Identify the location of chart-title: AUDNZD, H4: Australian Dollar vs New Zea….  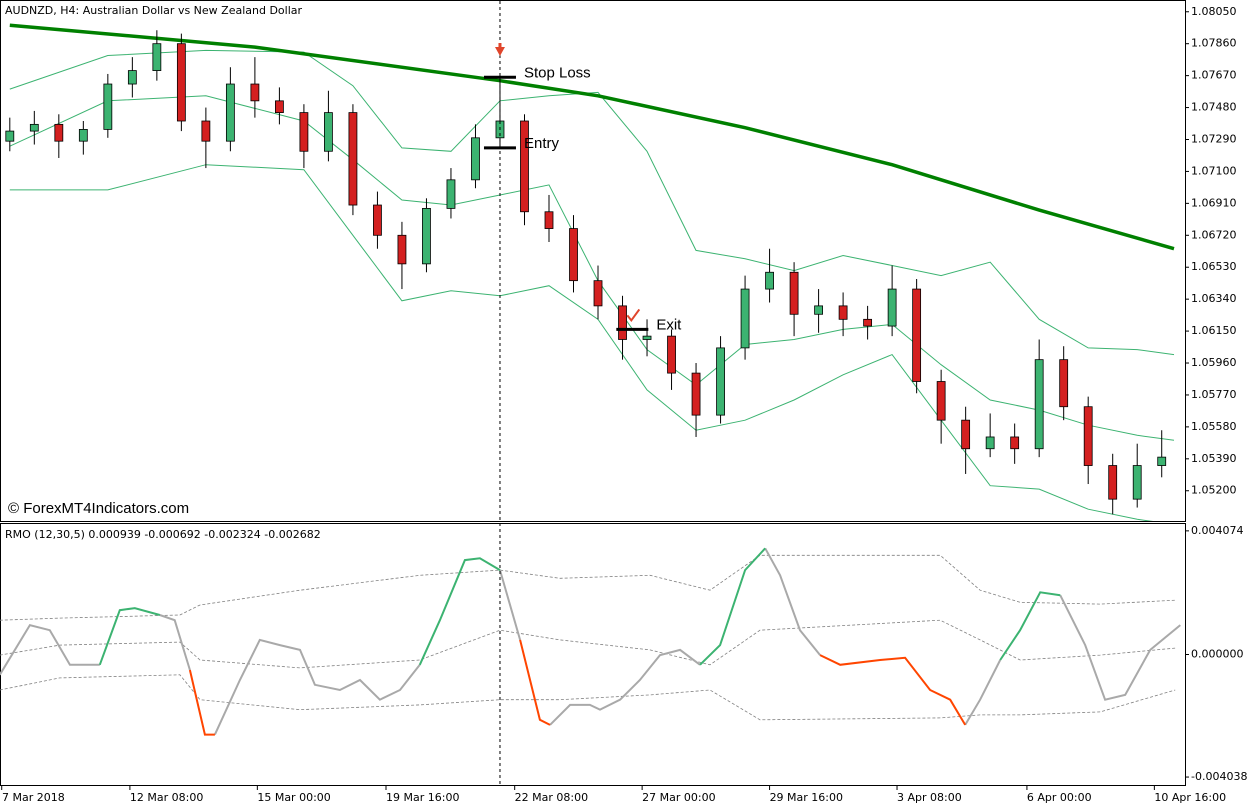
(154, 10).